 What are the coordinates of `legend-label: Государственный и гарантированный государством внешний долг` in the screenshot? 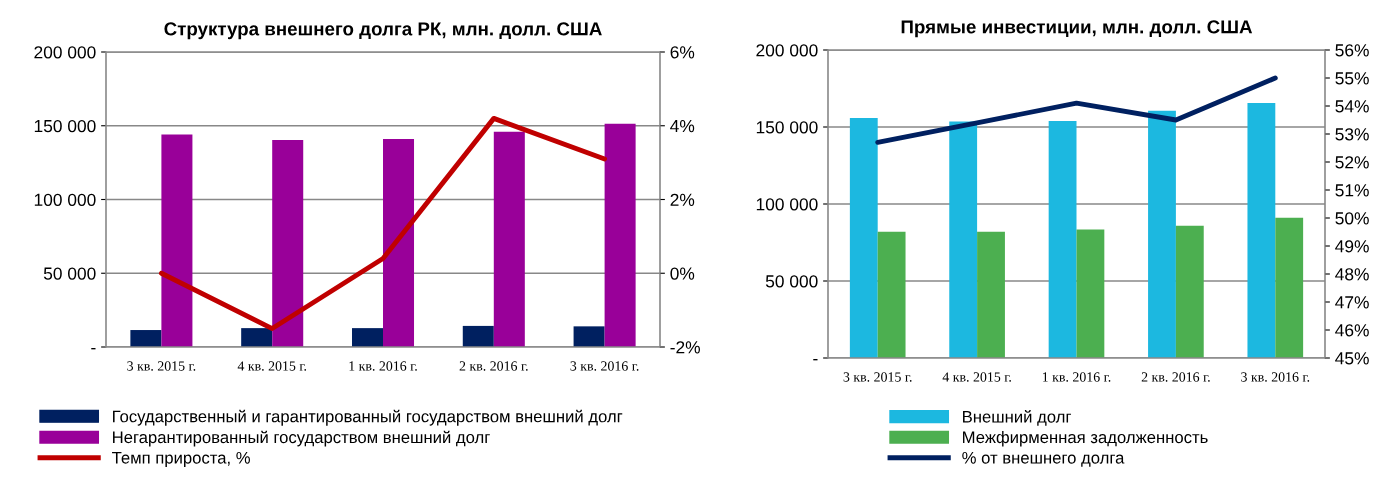 It's located at (368, 417).